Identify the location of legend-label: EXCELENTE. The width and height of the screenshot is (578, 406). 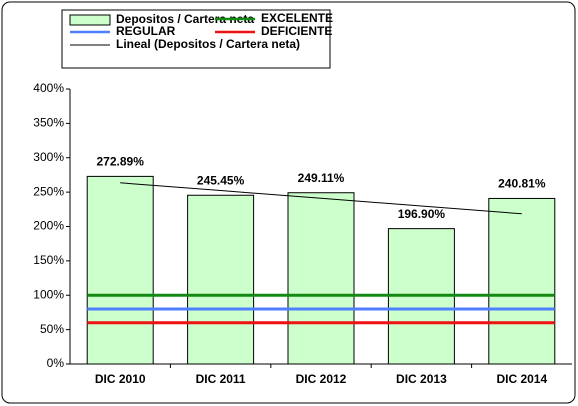
(297, 18).